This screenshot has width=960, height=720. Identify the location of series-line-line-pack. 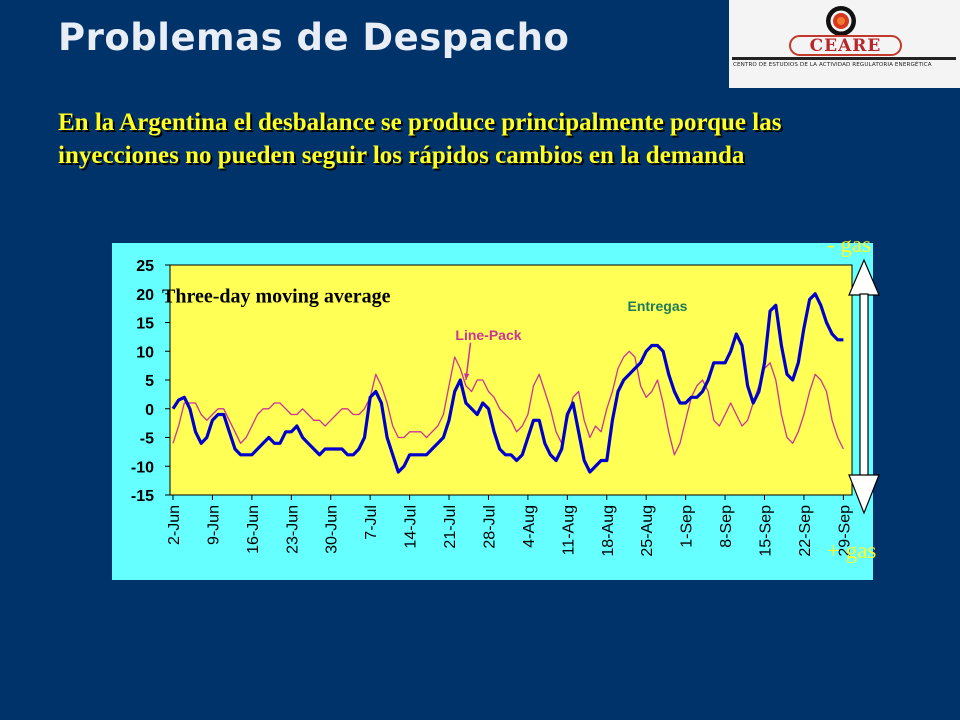
(508, 403).